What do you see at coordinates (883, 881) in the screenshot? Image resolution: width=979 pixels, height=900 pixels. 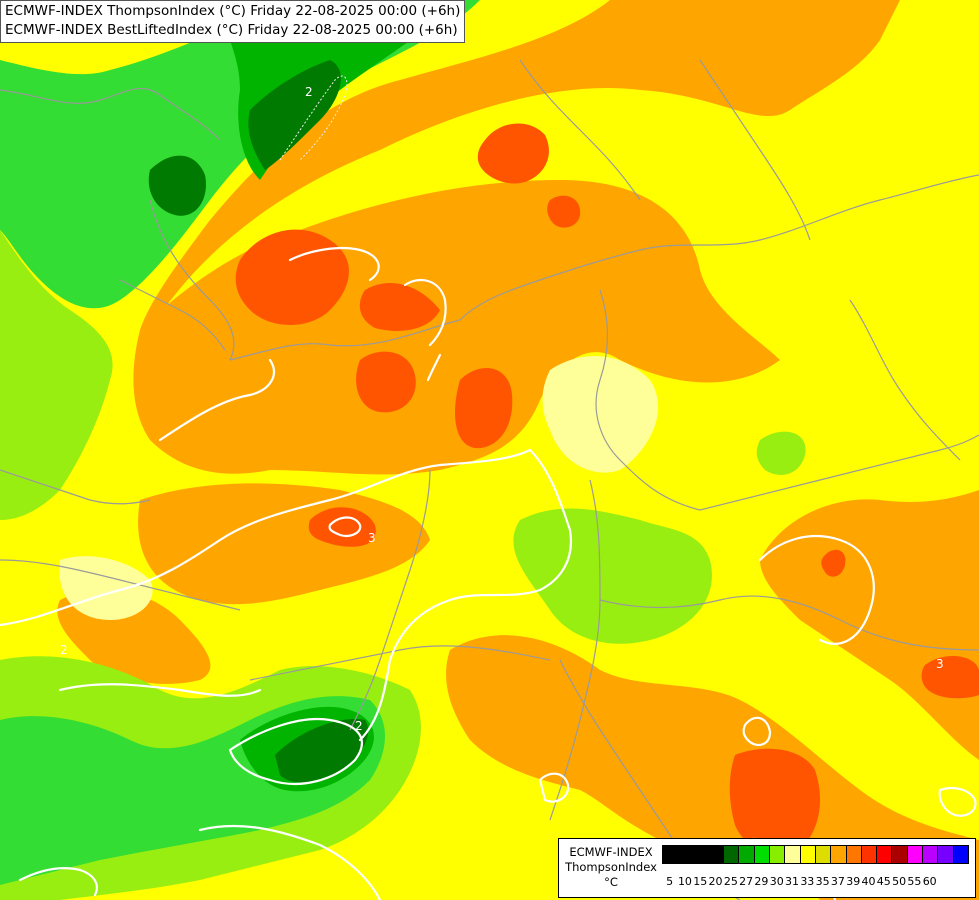 I see `legend-tick-label: 45` at bounding box center [883, 881].